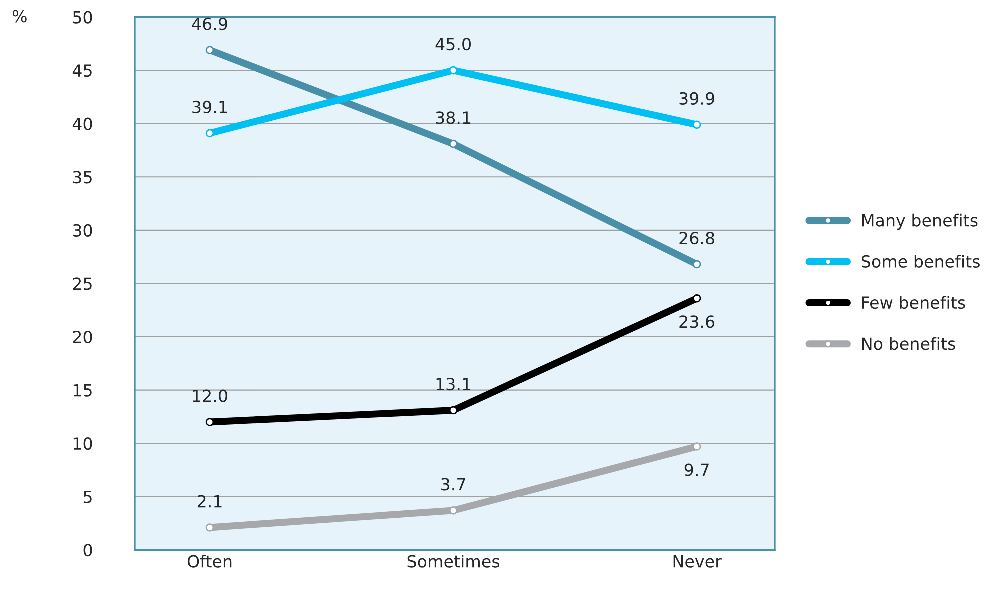  What do you see at coordinates (19, 16) in the screenshot?
I see `y-axis-title: %` at bounding box center [19, 16].